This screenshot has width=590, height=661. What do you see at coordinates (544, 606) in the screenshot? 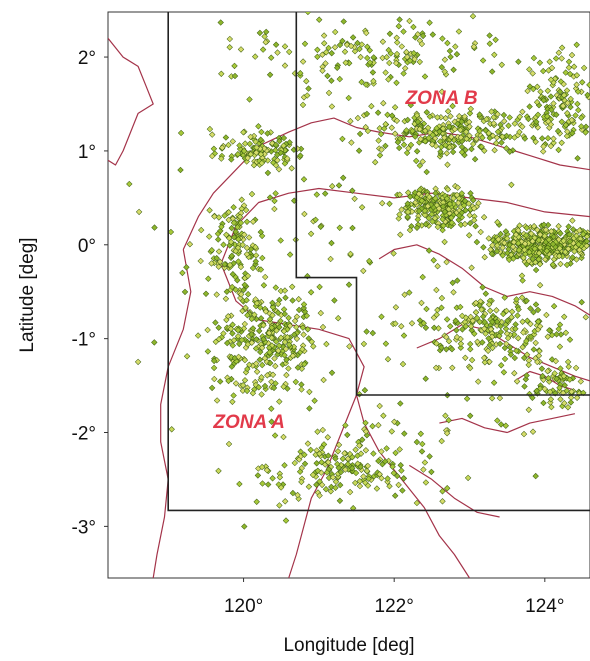
I see `lon-tick-label: 124°` at bounding box center [544, 606].